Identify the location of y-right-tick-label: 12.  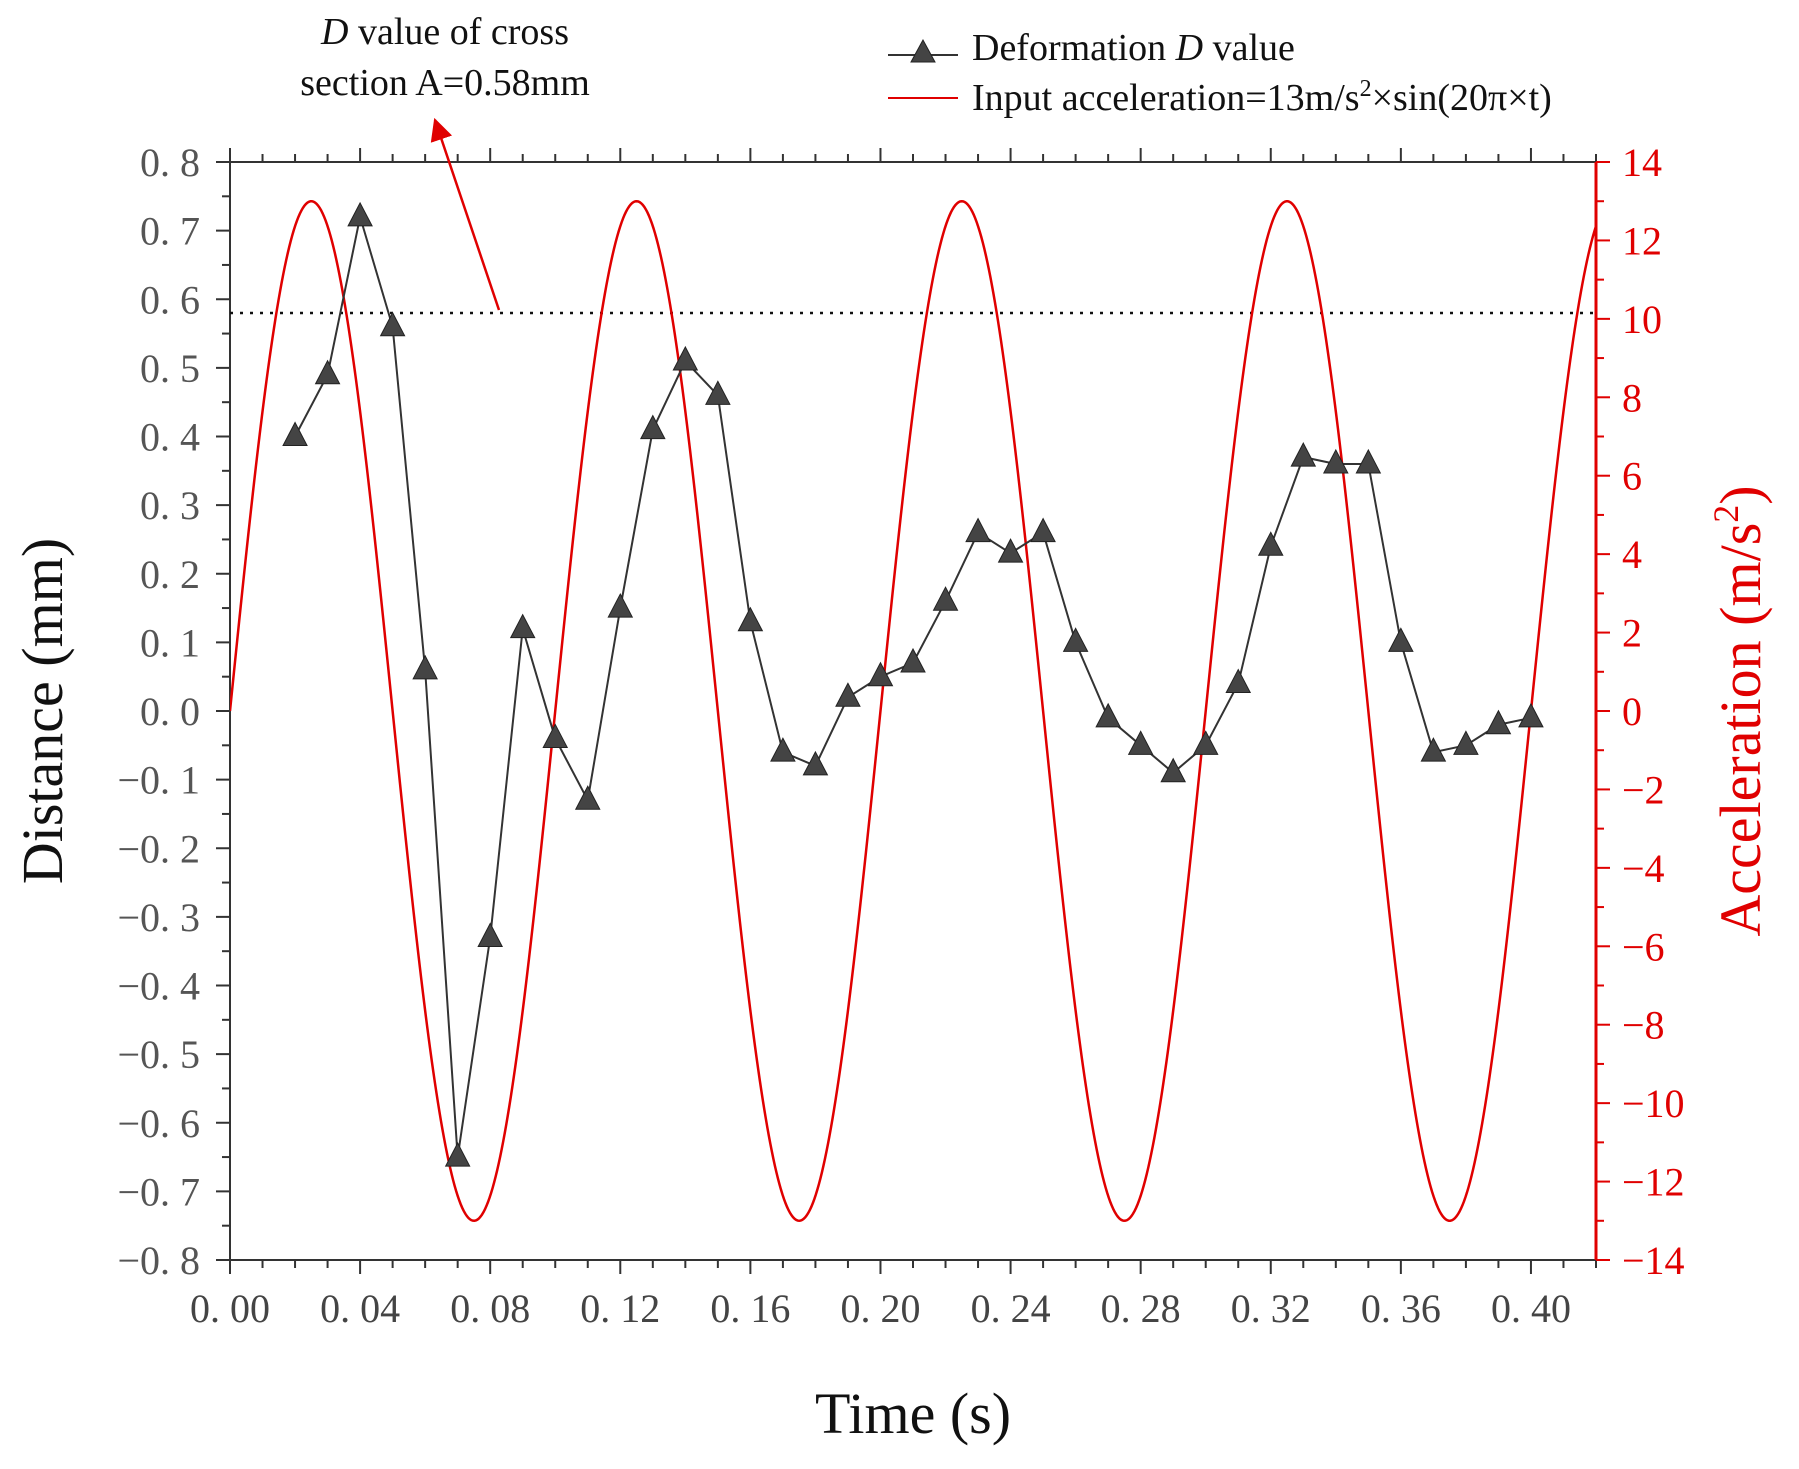
(1642, 240).